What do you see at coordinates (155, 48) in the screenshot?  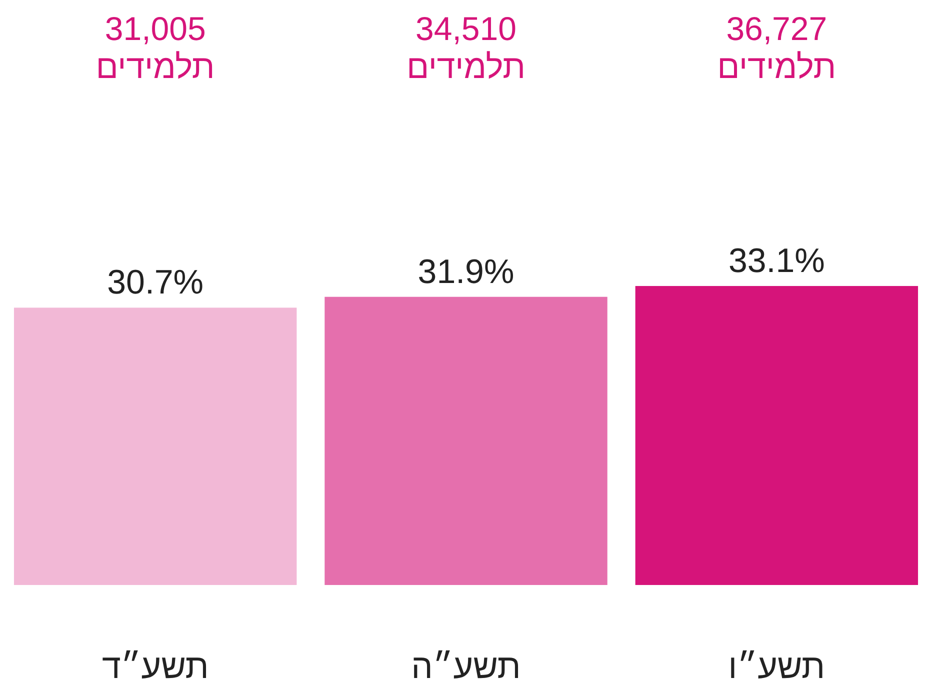 I see `text: 31,005 תלמידים` at bounding box center [155, 48].